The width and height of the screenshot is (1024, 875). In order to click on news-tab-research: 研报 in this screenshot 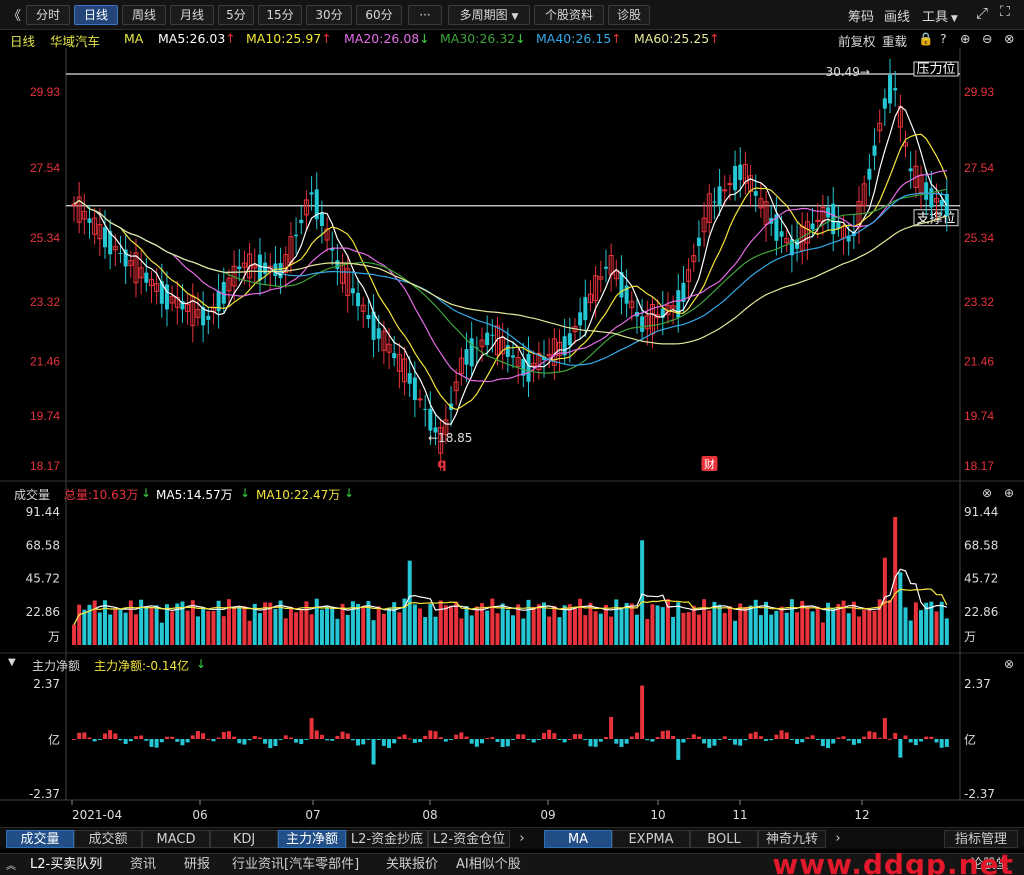, I will do `click(197, 864)`.